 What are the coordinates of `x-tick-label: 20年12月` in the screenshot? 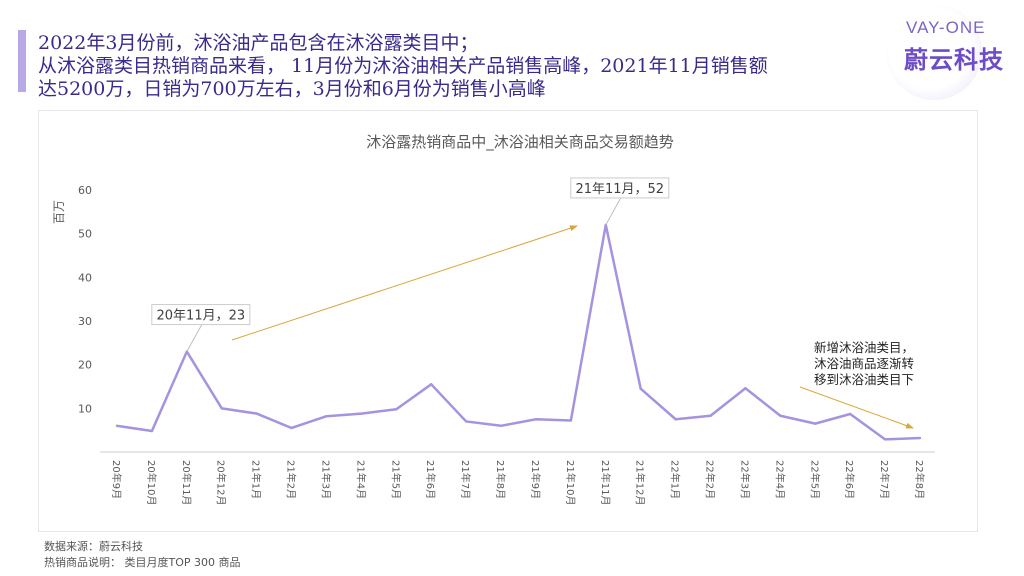 It's located at (221, 482).